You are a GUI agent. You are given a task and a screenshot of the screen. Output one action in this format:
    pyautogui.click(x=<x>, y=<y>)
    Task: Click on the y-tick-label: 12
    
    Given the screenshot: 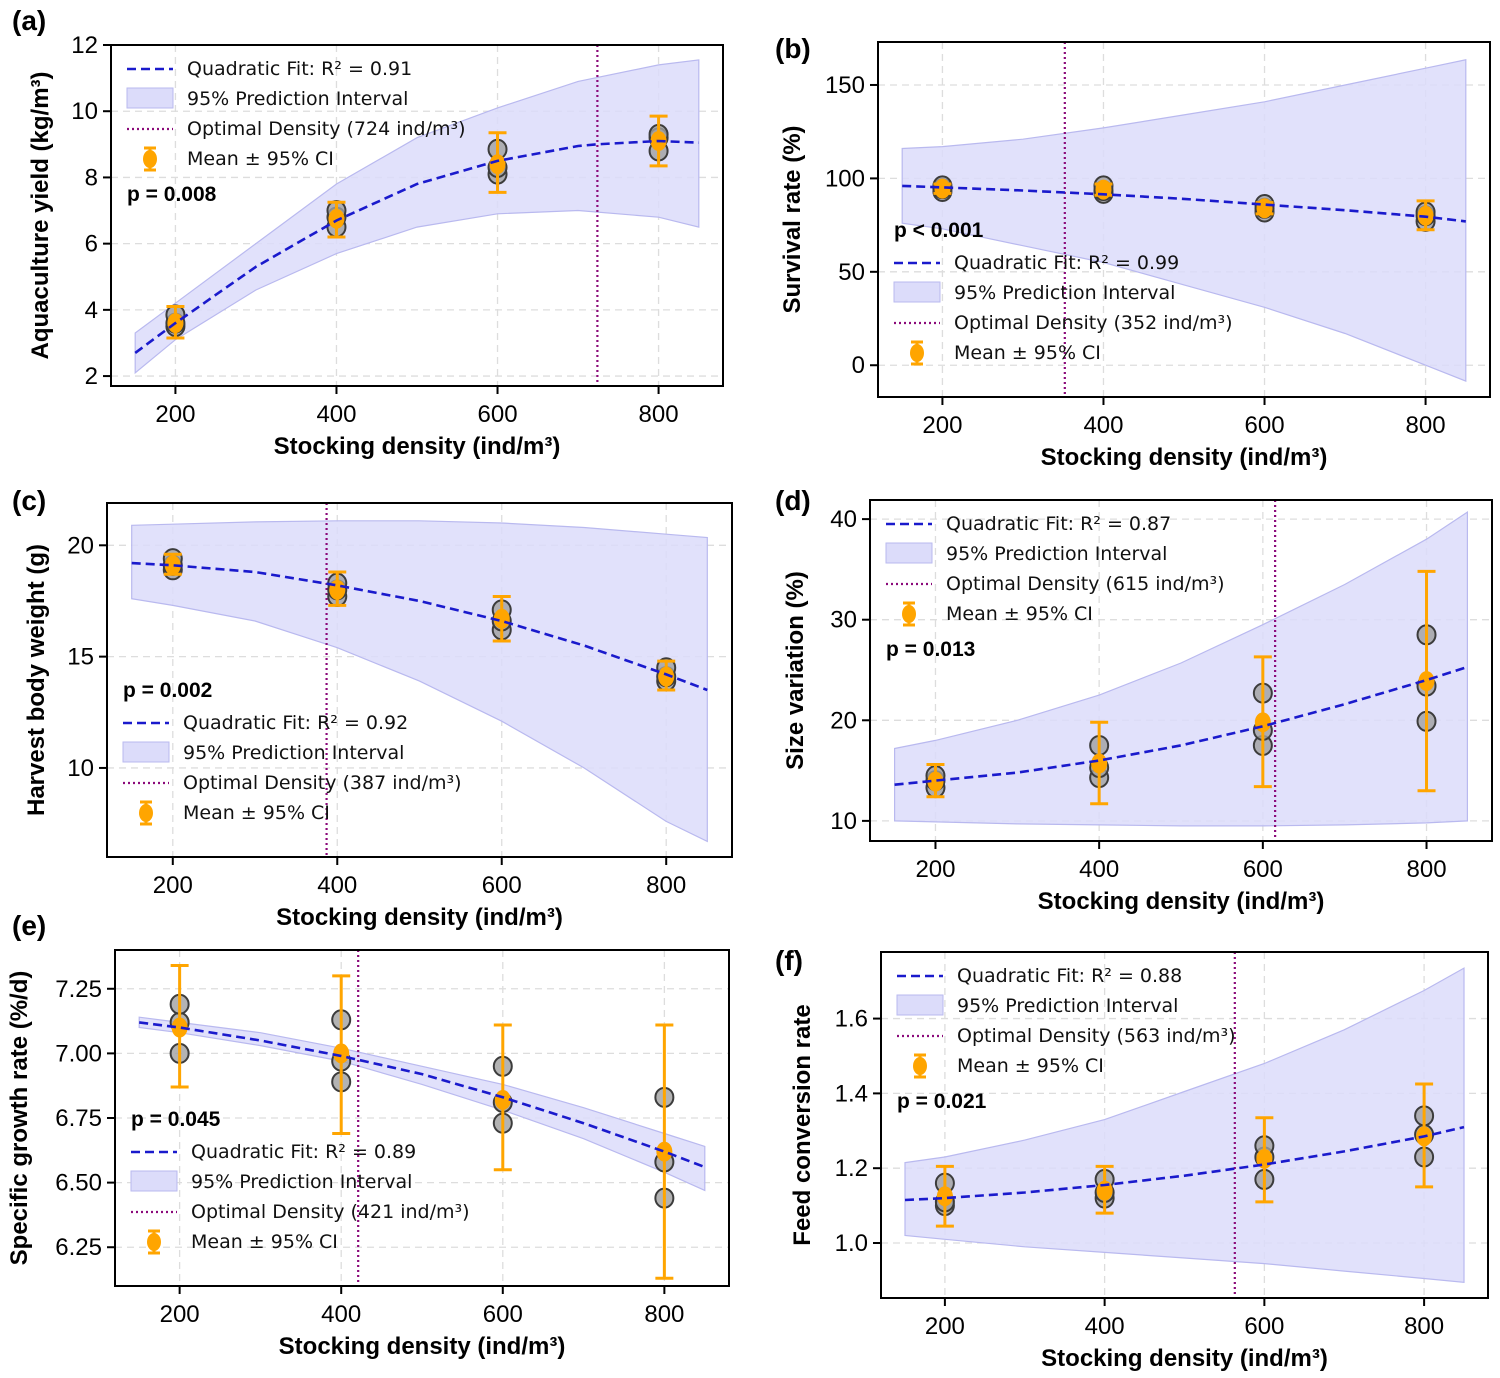 What is the action you would take?
    pyautogui.click(x=84, y=45)
    